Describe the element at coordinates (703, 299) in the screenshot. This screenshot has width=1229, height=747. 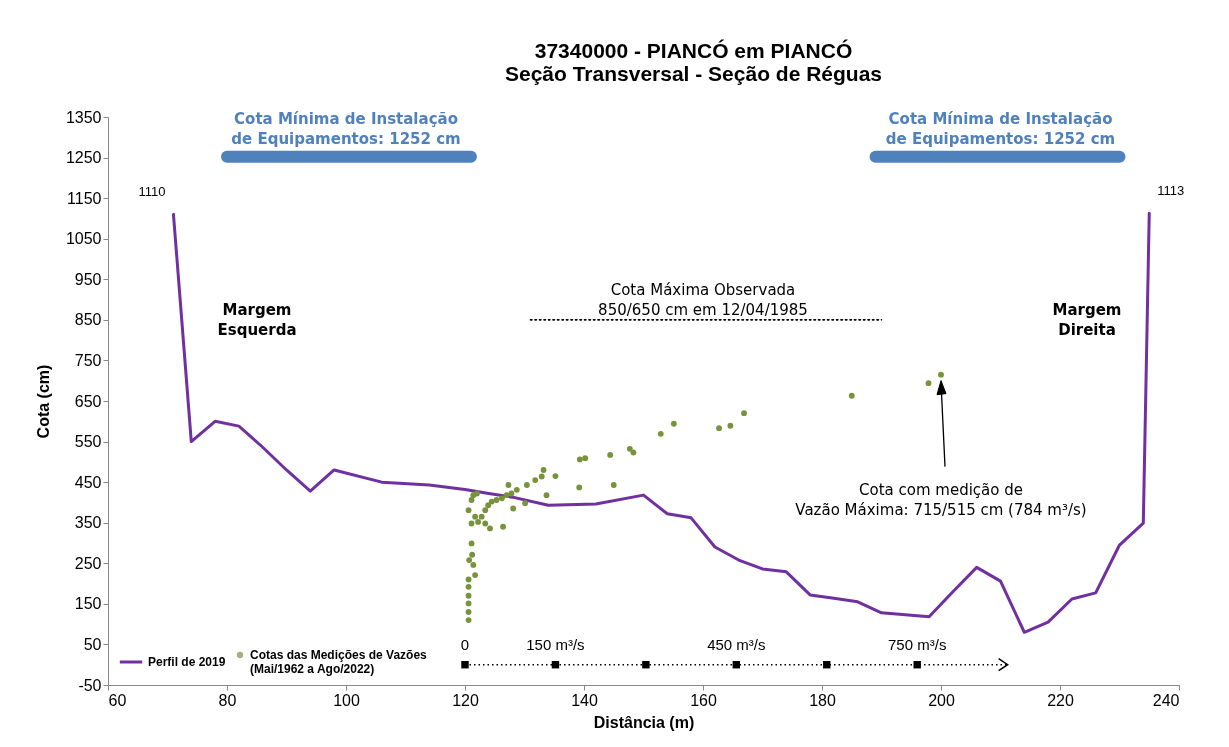
I see `annotation: Cota Máxima Observada 850/650 cm em 12/04/1985` at that location.